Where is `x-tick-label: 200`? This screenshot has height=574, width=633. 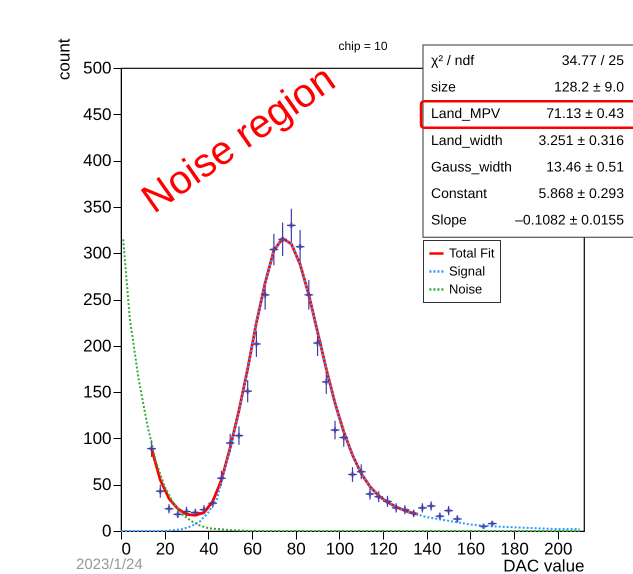
x-tick-label: 200 is located at coordinates (558, 549).